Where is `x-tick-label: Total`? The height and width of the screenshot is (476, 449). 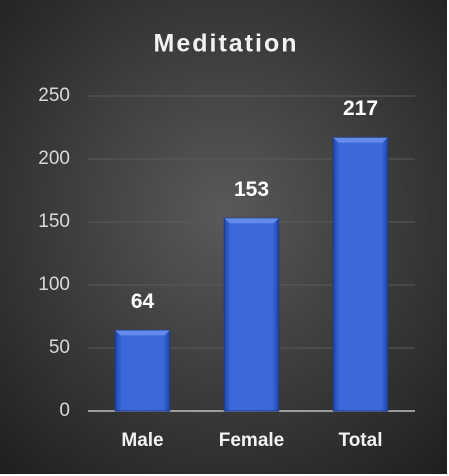
x-tick-label: Total is located at coordinates (361, 440).